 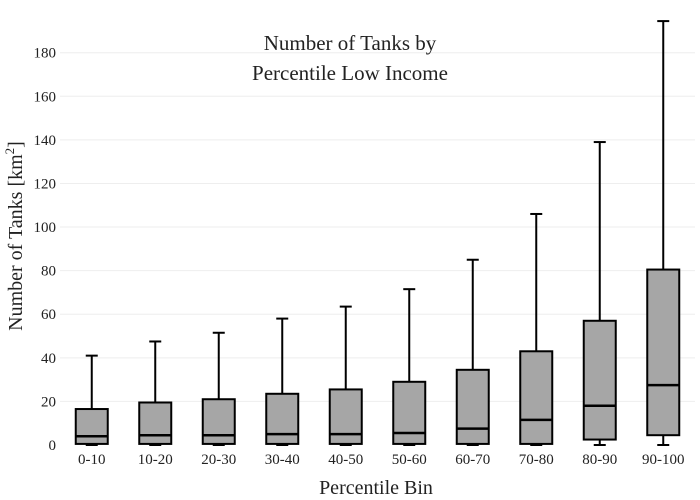 I want to click on x-tick-label-40-50: 40-50, so click(x=345, y=460).